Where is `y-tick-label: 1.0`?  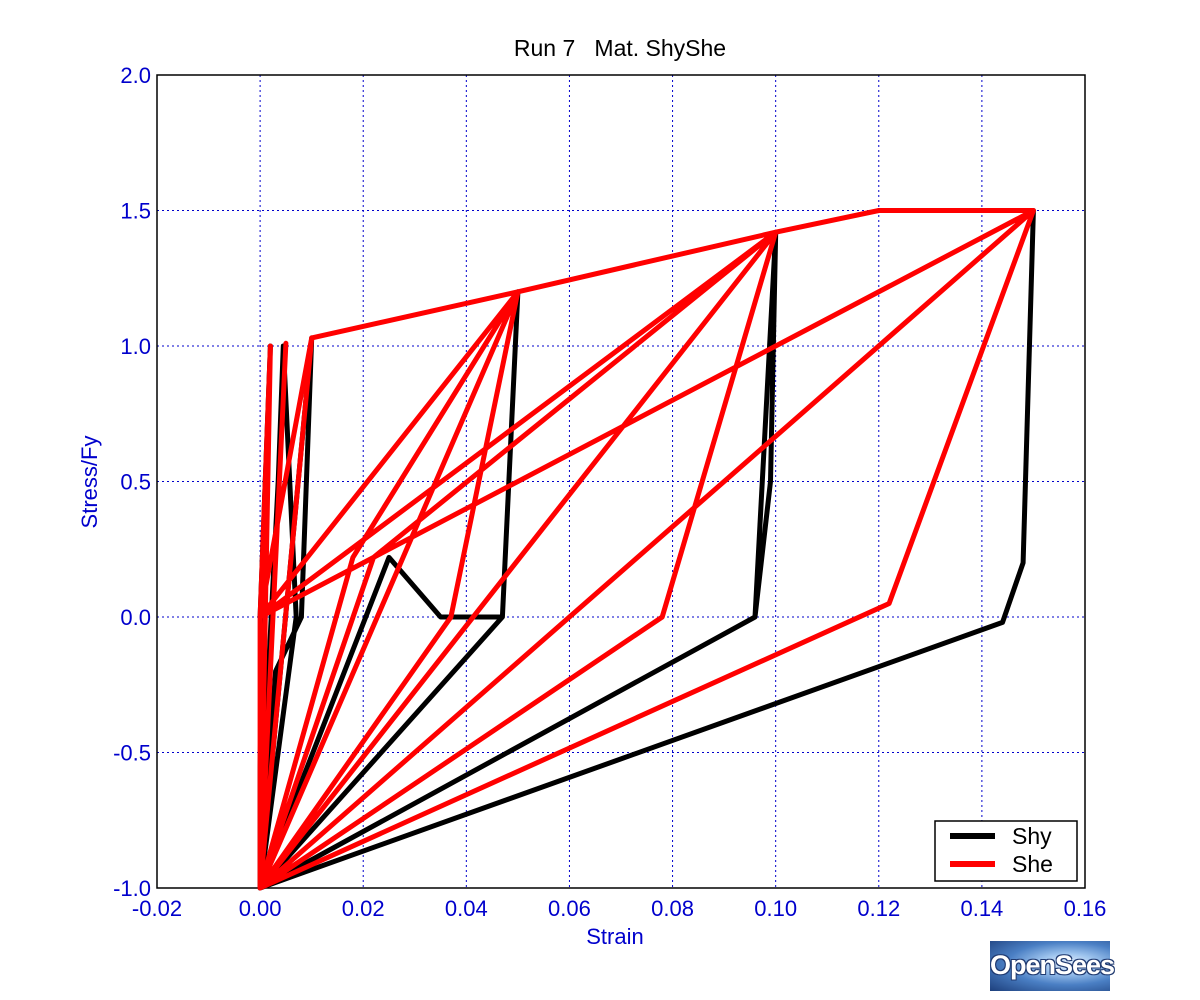
y-tick-label: 1.0 is located at coordinates (135, 346).